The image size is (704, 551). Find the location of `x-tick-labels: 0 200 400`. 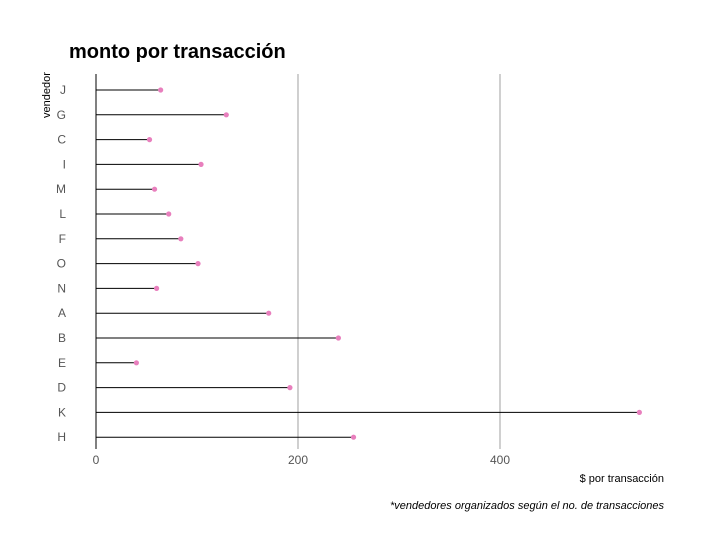

x-tick-labels: 0 200 400 is located at coordinates (302, 460).